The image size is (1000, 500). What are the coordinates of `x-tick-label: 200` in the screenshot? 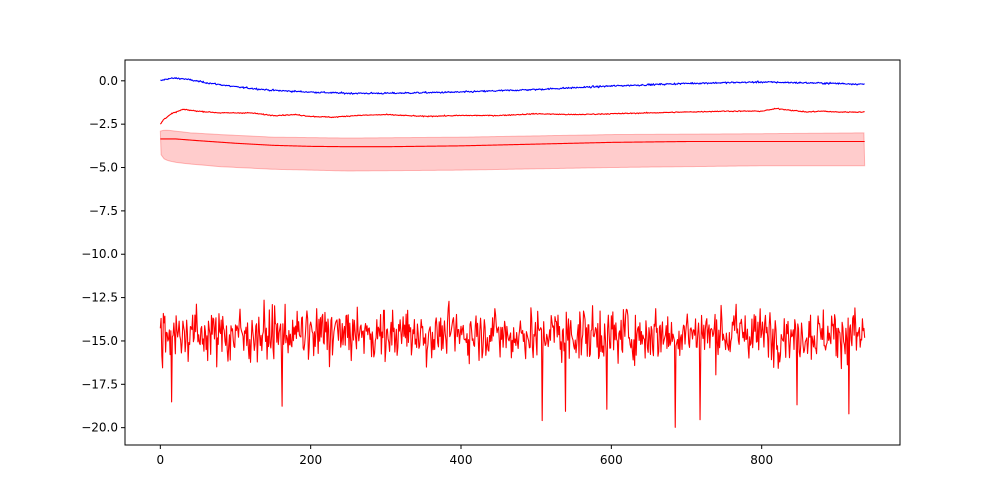 It's located at (310, 460).